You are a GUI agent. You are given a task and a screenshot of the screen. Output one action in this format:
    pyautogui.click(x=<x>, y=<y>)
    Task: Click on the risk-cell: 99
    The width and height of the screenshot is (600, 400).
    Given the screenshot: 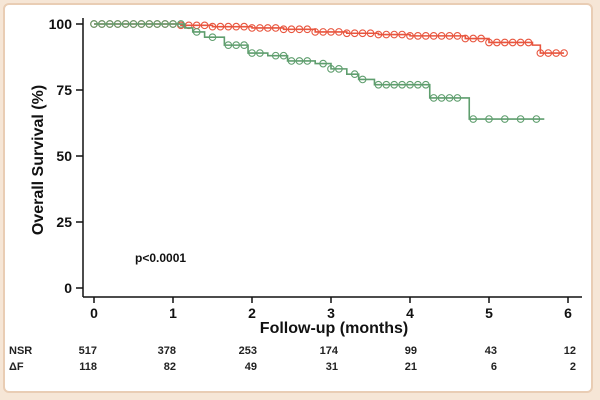 What is the action you would take?
    pyautogui.click(x=411, y=351)
    